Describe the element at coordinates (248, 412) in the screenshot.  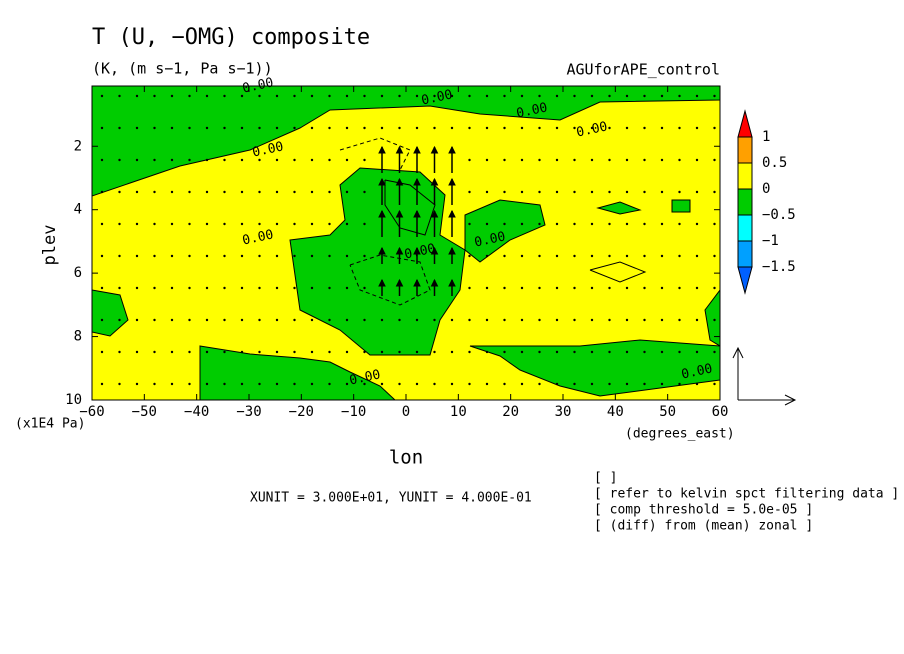
I see `x-tick-label: −30` at that location.